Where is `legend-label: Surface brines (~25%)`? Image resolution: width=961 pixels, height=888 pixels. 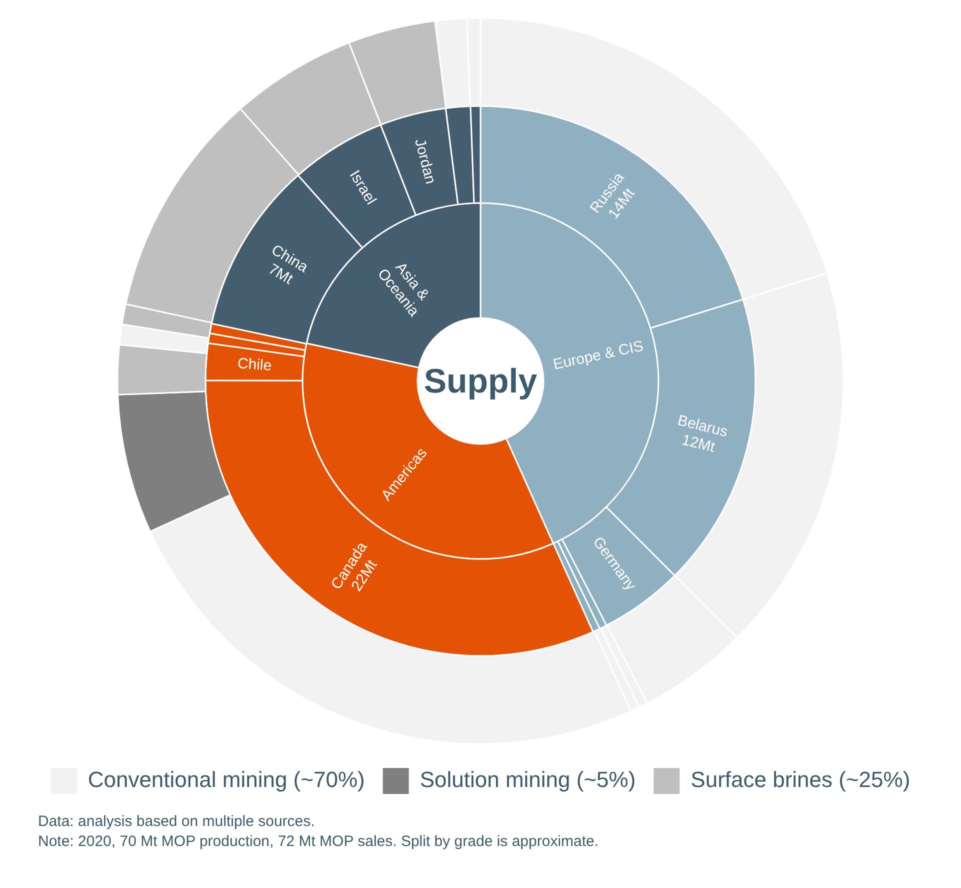 legend-label: Surface brines (~25%) is located at coordinates (800, 779).